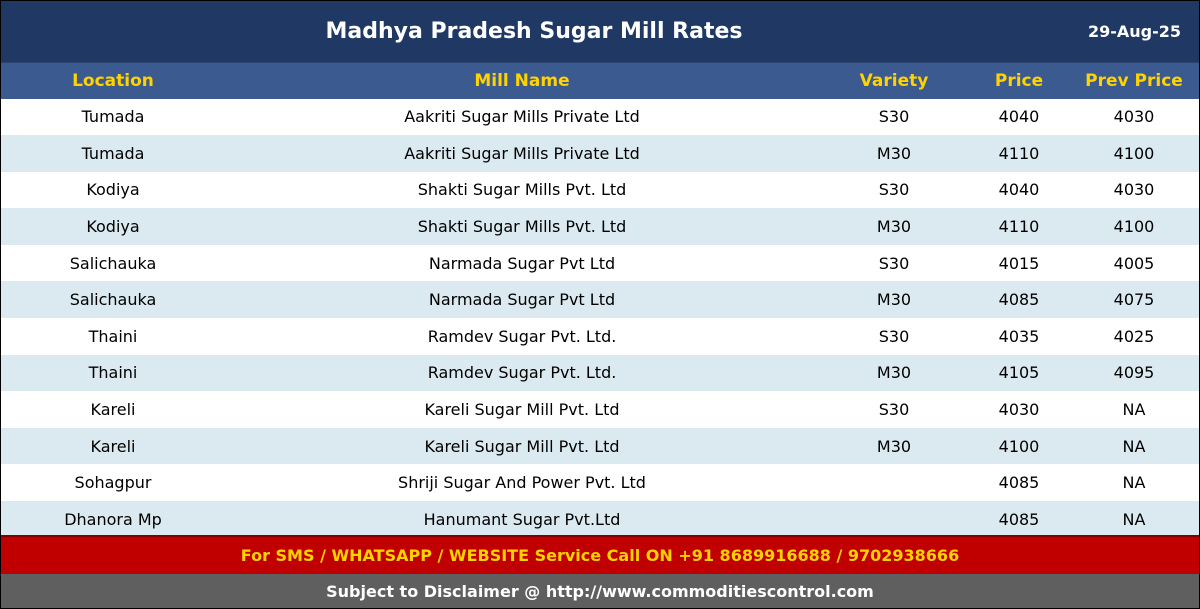 The image size is (1200, 609). I want to click on cell-price: 4030, so click(1019, 410).